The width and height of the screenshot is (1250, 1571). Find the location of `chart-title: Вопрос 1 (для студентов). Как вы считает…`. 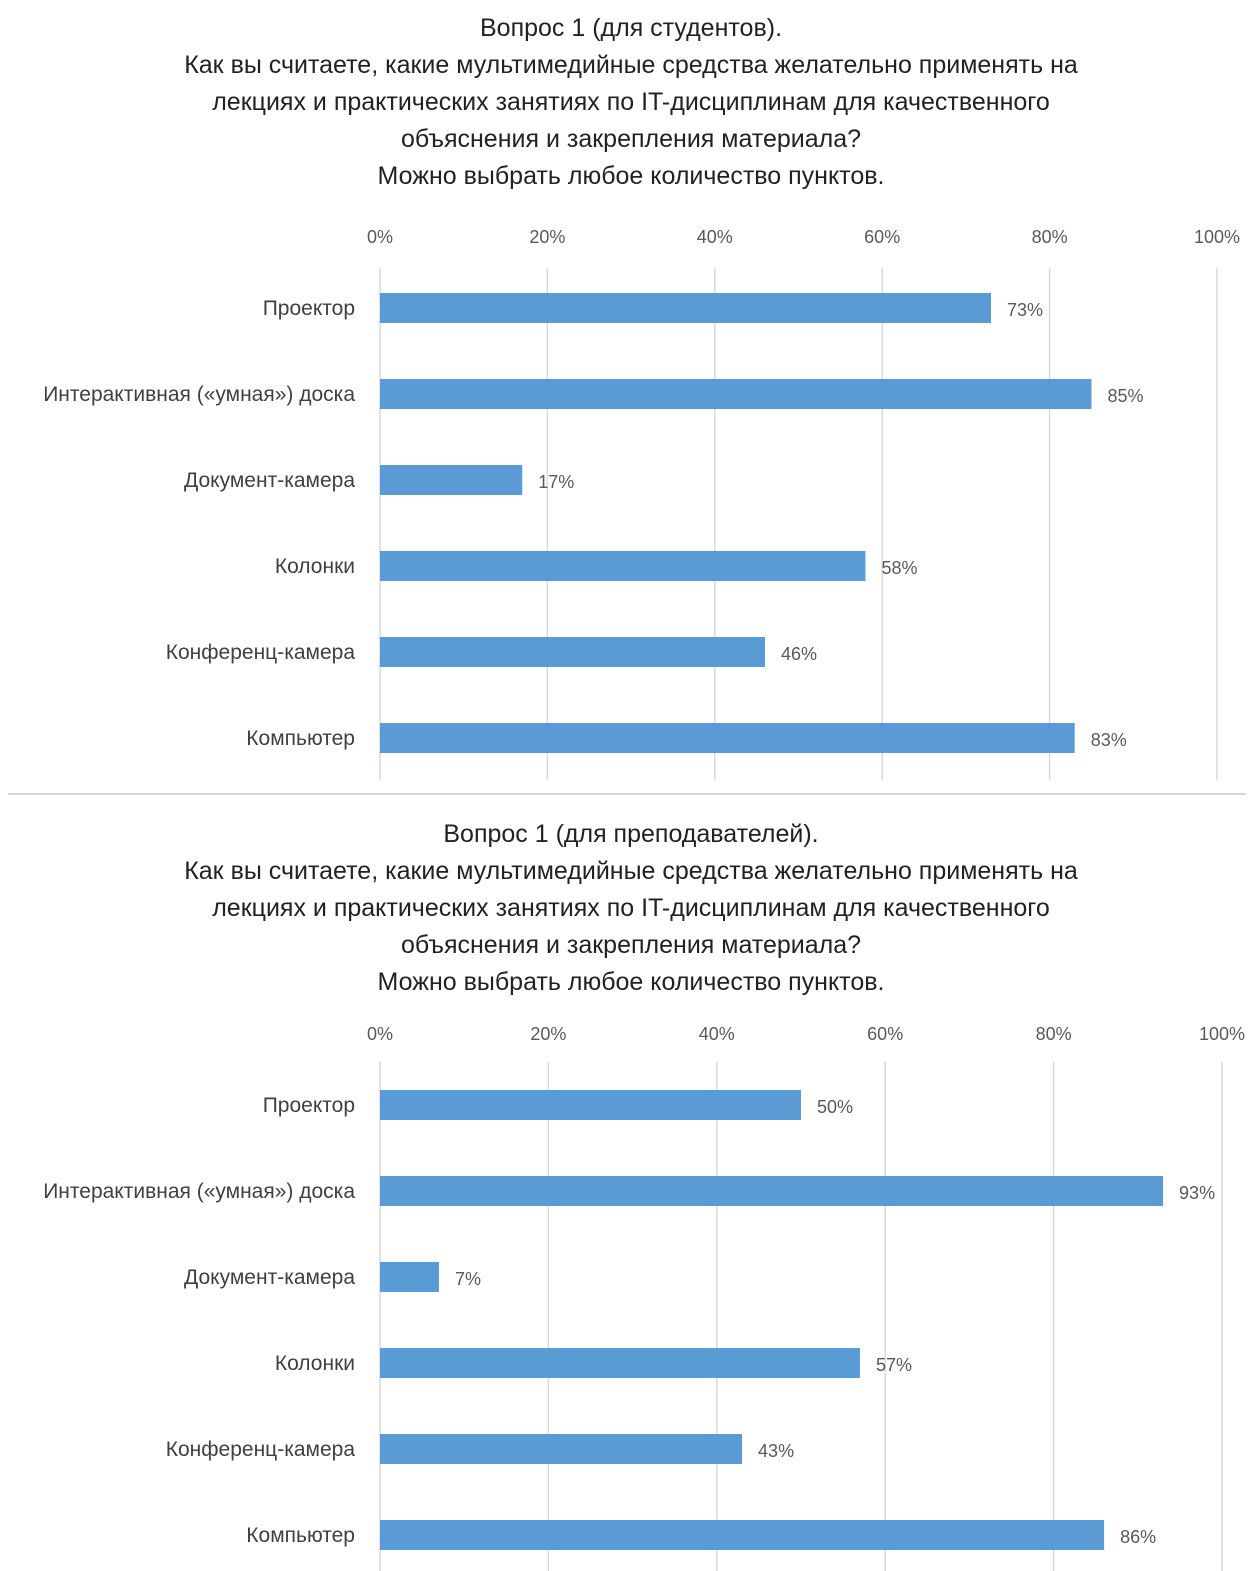

chart-title: Вопрос 1 (для студентов). Как вы считает… is located at coordinates (625, 102).